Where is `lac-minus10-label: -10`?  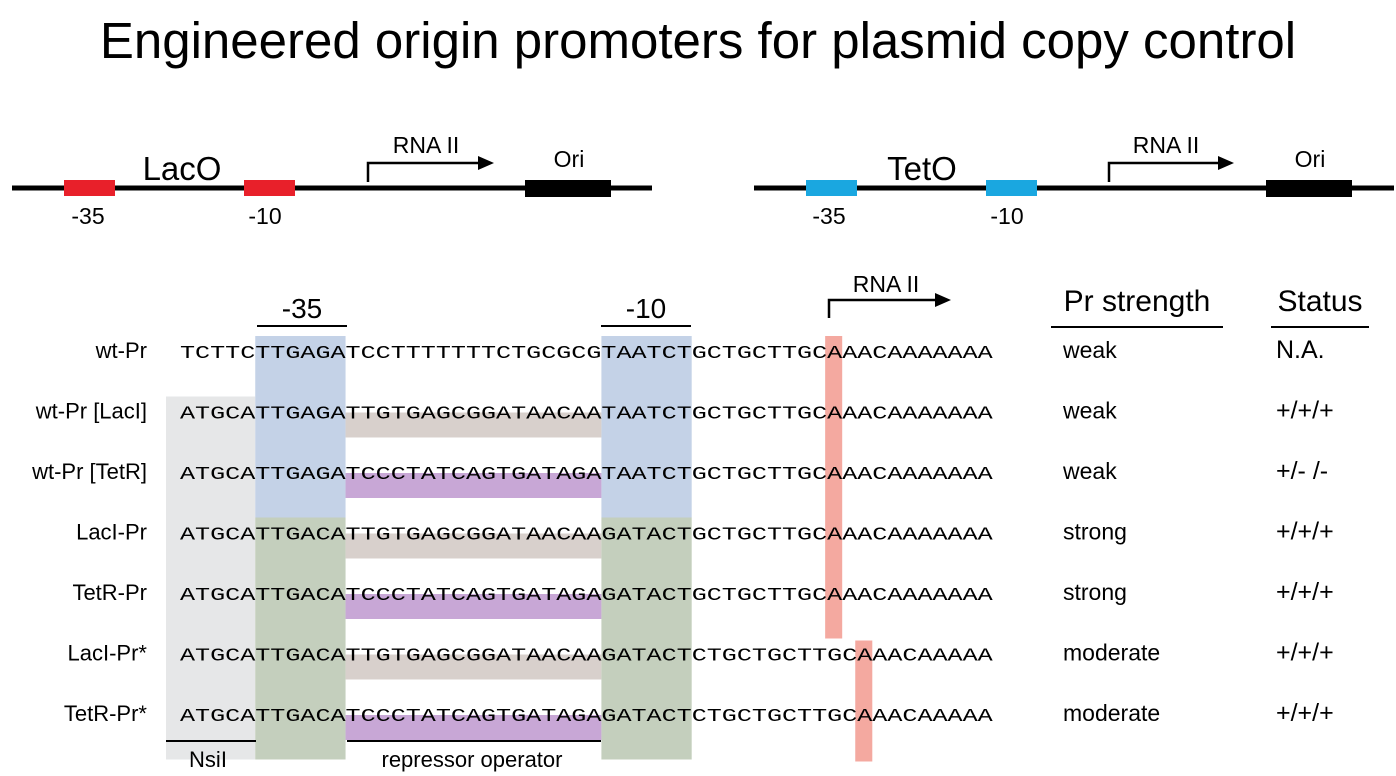 lac-minus10-label: -10 is located at coordinates (264, 216).